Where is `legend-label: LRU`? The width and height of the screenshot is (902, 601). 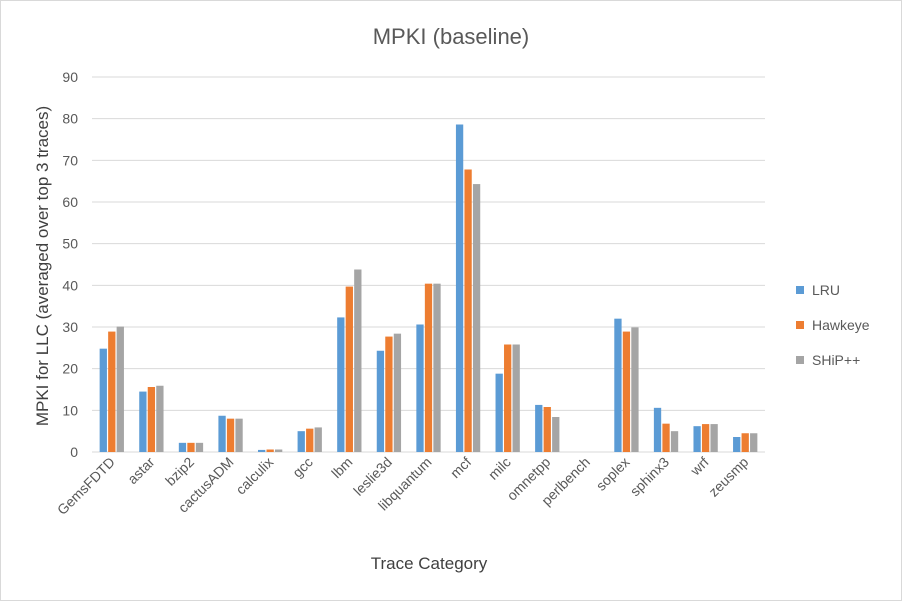
legend-label: LRU is located at coordinates (826, 290).